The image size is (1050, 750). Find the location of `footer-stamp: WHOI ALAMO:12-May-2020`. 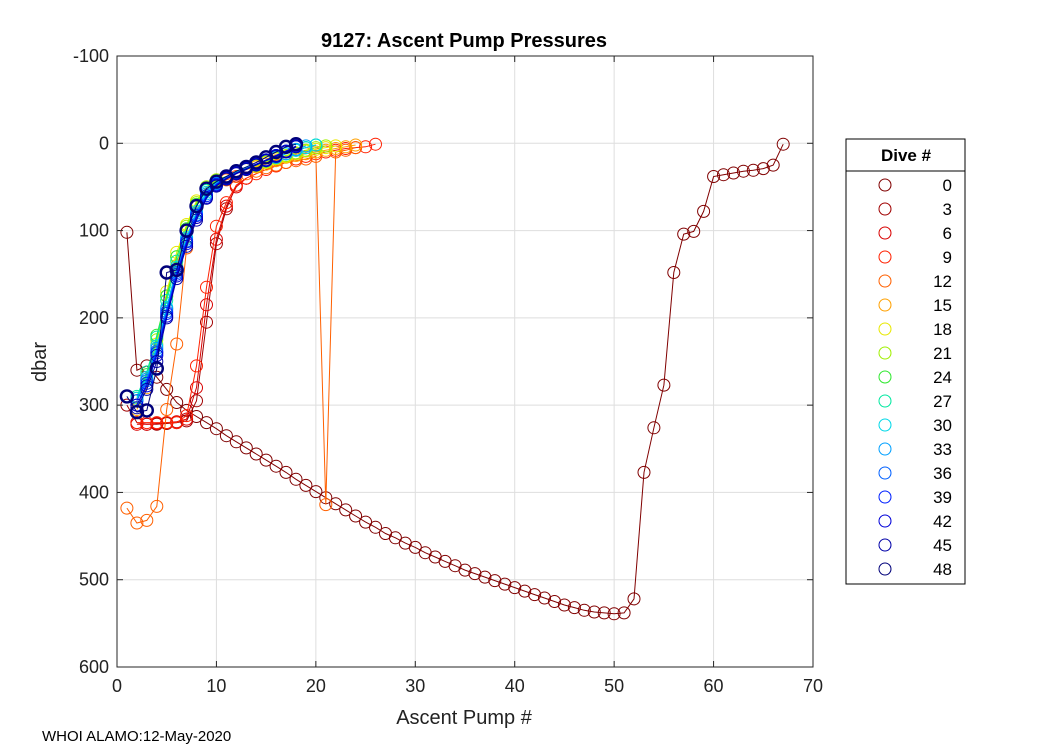

footer-stamp: WHOI ALAMO:12-May-2020 is located at coordinates (137, 736).